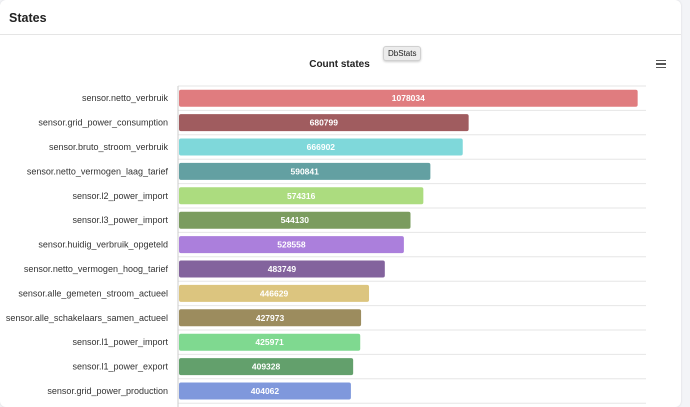 The image size is (690, 407). What do you see at coordinates (98, 171) in the screenshot?
I see `category-label: sensor.netto_vermogen_laag_tarief` at bounding box center [98, 171].